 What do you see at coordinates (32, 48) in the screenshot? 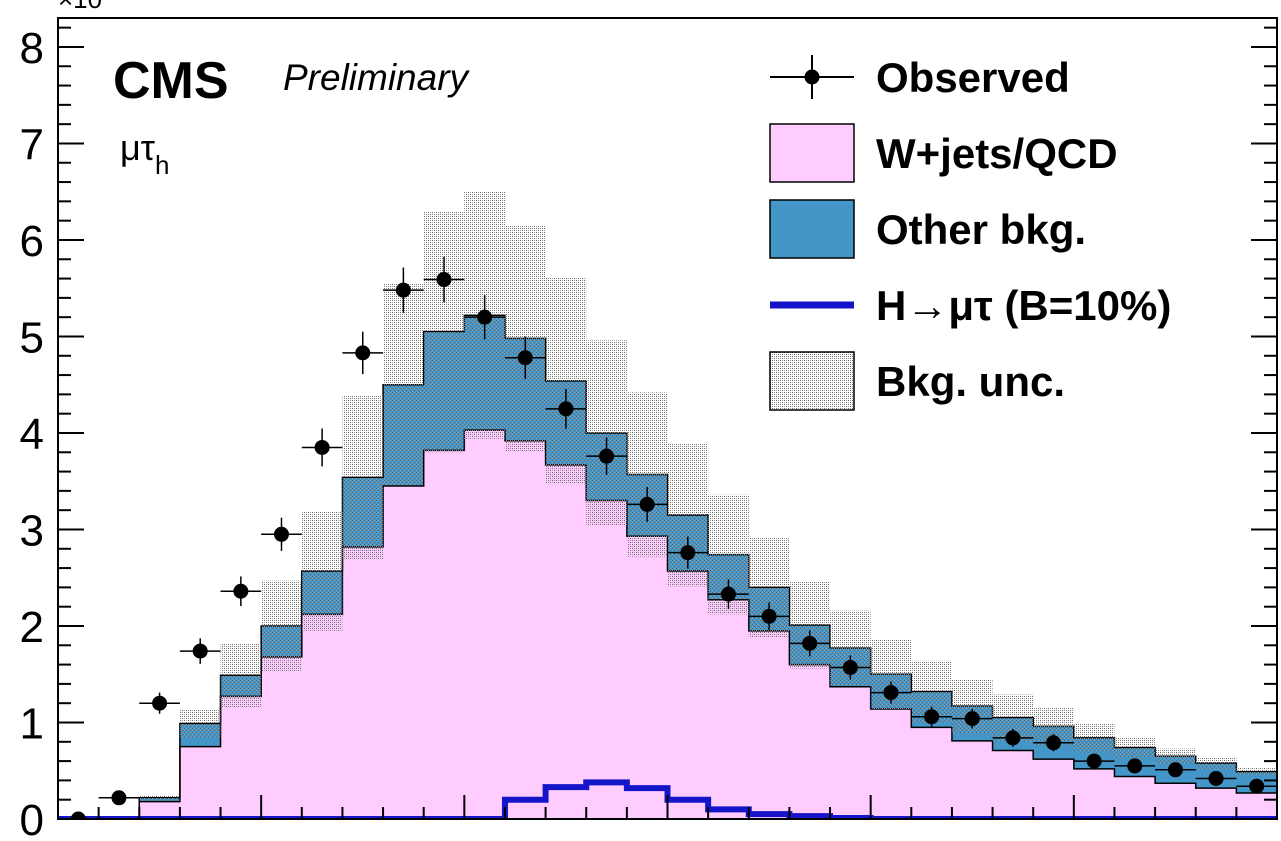
I see `y-tick-label: 8` at bounding box center [32, 48].